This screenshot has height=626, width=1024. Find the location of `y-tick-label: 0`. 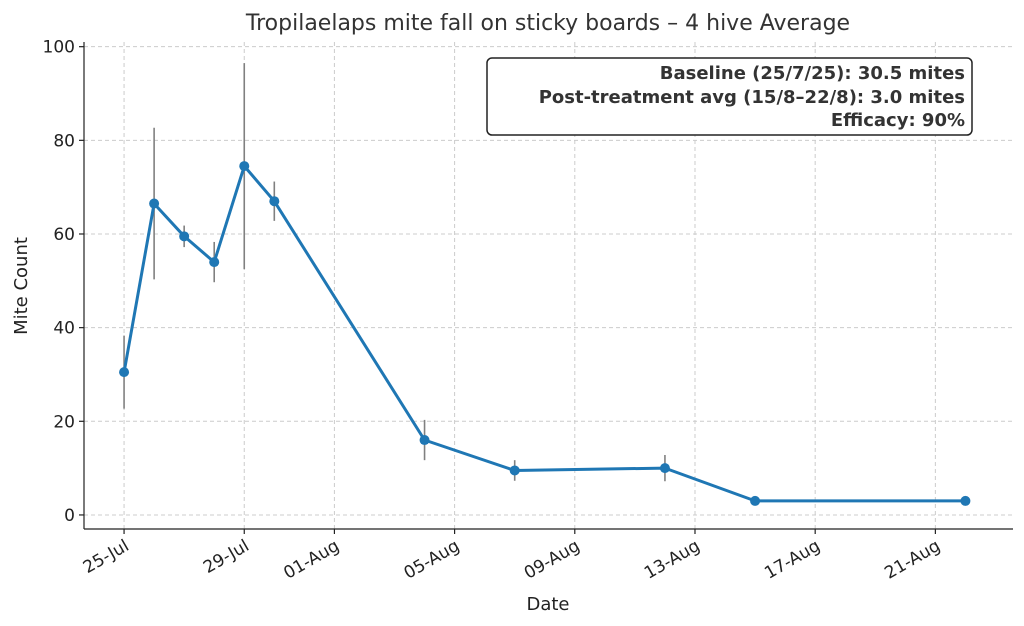

y-tick-label: 0 is located at coordinates (69, 516).